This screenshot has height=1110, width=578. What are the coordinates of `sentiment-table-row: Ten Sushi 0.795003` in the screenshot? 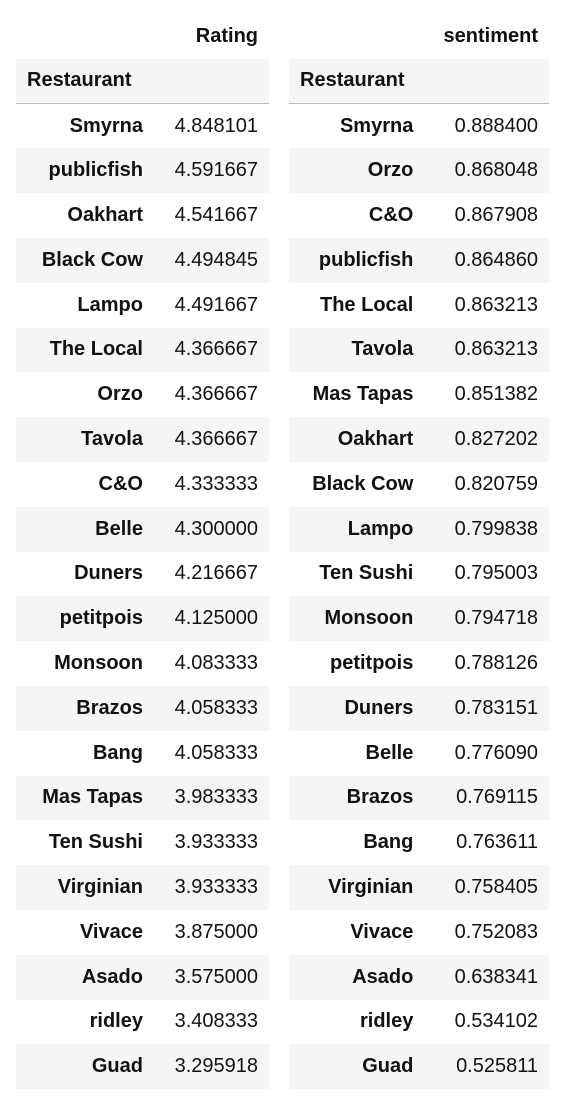 It's located at (419, 574).